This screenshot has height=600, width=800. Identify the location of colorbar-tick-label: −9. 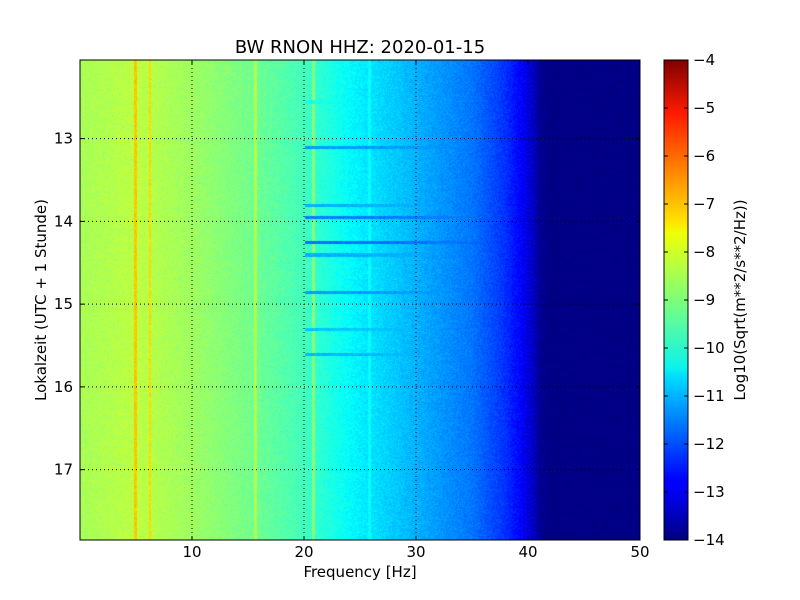
(704, 300).